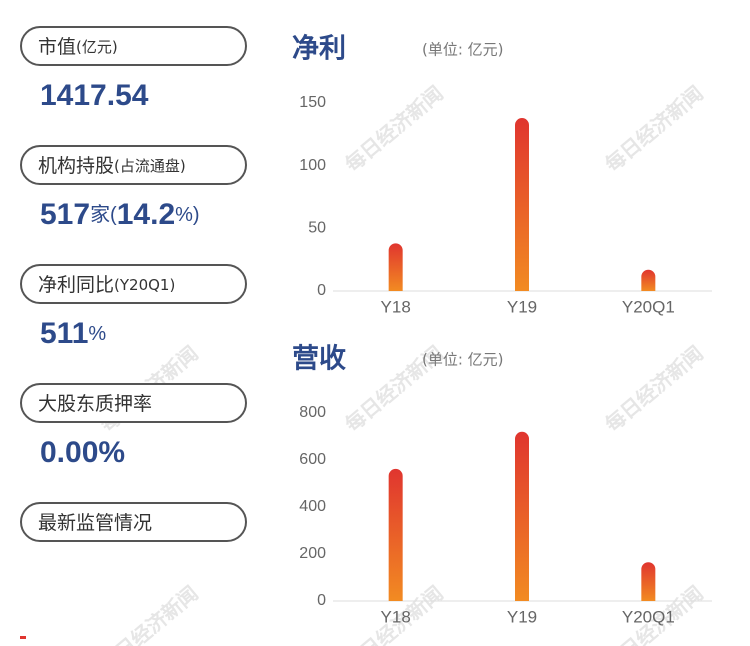 Image resolution: width=750 pixels, height=646 pixels. Describe the element at coordinates (317, 228) in the screenshot. I see `y-tick-label: 50` at that location.